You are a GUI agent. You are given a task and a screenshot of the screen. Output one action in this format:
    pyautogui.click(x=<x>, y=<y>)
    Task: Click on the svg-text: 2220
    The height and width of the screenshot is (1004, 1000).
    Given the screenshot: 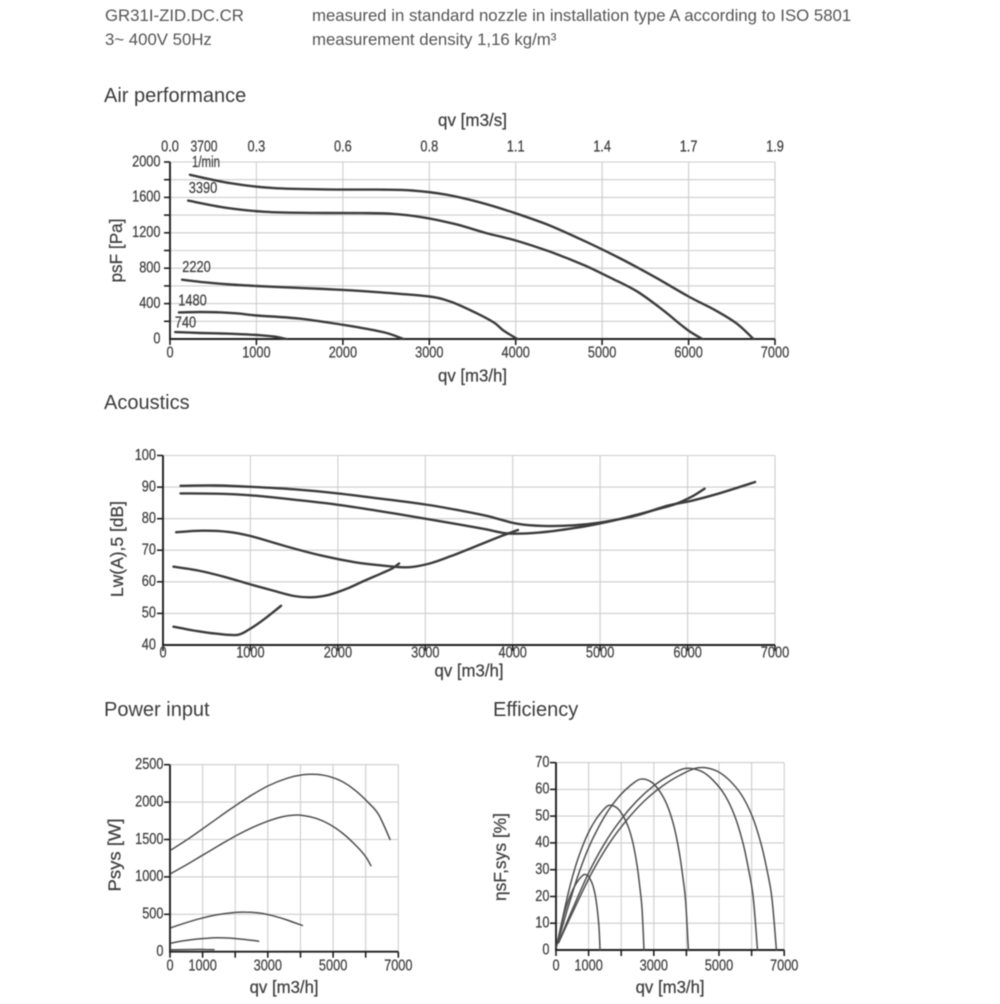 What is the action you would take?
    pyautogui.click(x=196, y=267)
    